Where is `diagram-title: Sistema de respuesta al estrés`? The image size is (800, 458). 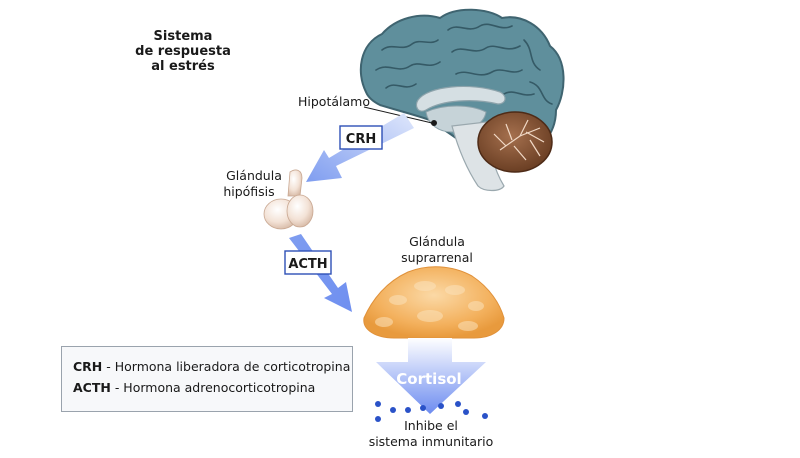 diagram-title: Sistema de respuesta al estrés is located at coordinates (183, 51).